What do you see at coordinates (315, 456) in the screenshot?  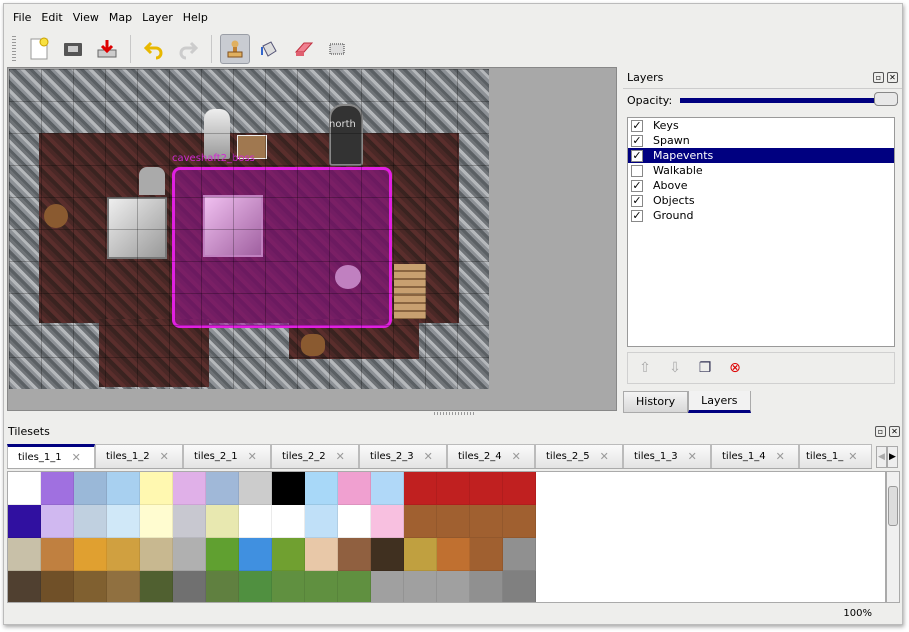 I see `tileset-tab: tiles_2_2 ✕` at bounding box center [315, 456].